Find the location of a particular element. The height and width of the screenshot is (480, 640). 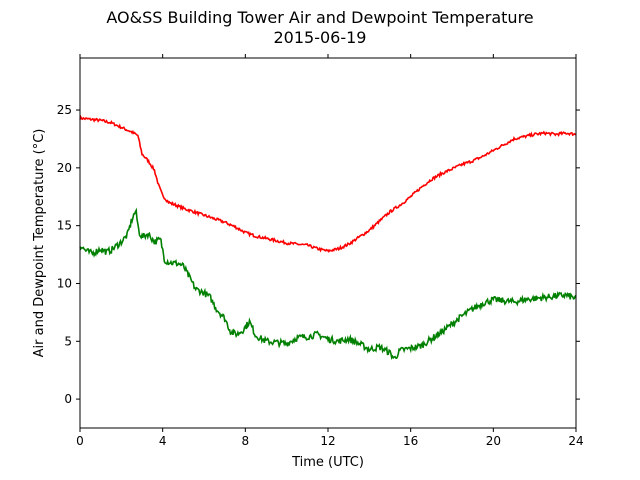

y-tick-label: 10 is located at coordinates (64, 283).